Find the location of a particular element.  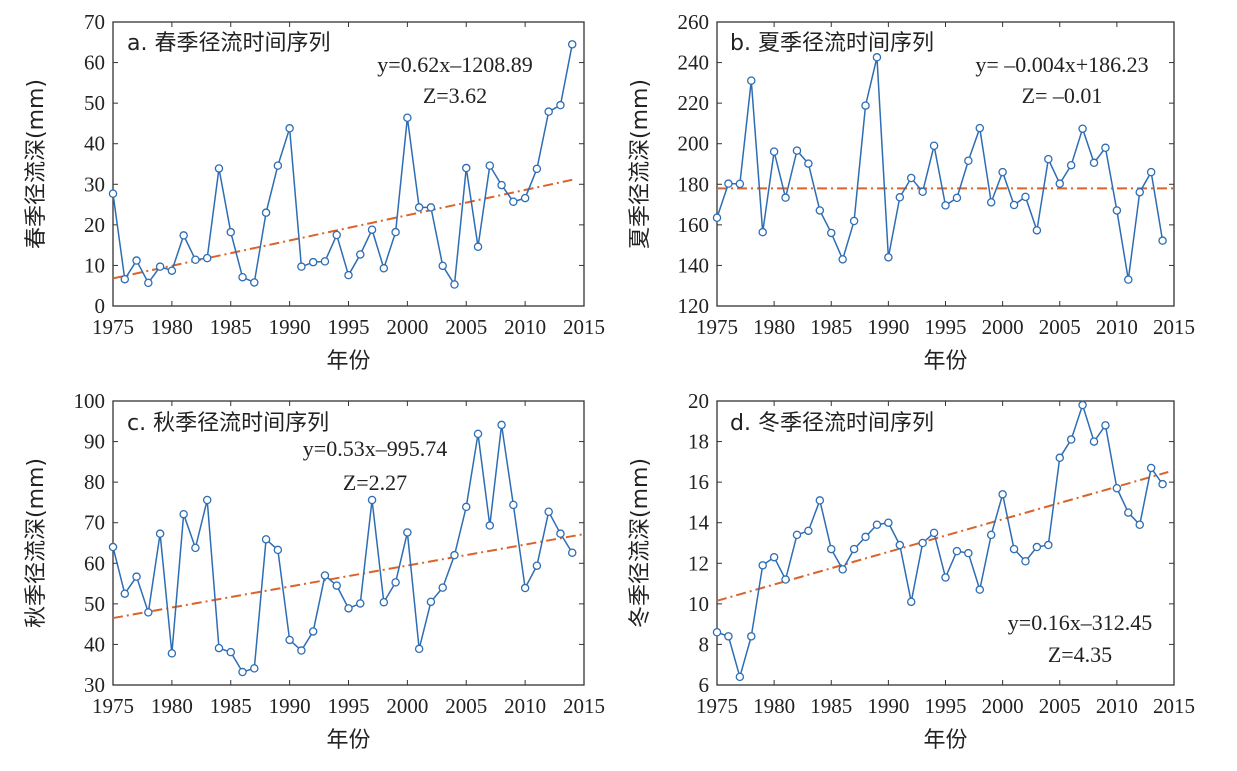

y-tick-label: 240 is located at coordinates (694, 63).